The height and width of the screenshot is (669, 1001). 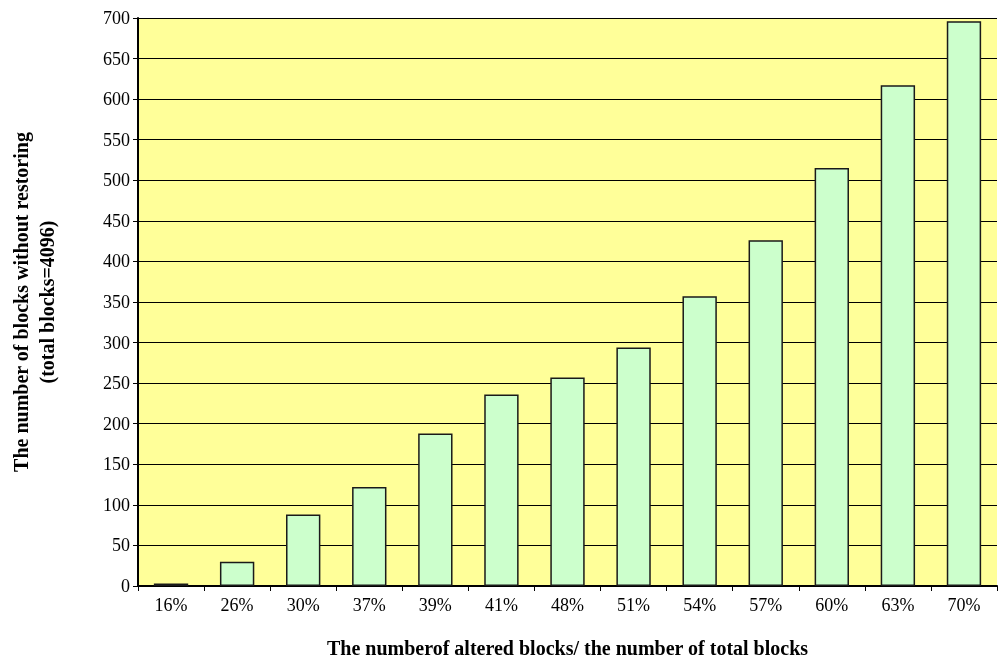 I want to click on x-tick-label: 48%, so click(x=567, y=605).